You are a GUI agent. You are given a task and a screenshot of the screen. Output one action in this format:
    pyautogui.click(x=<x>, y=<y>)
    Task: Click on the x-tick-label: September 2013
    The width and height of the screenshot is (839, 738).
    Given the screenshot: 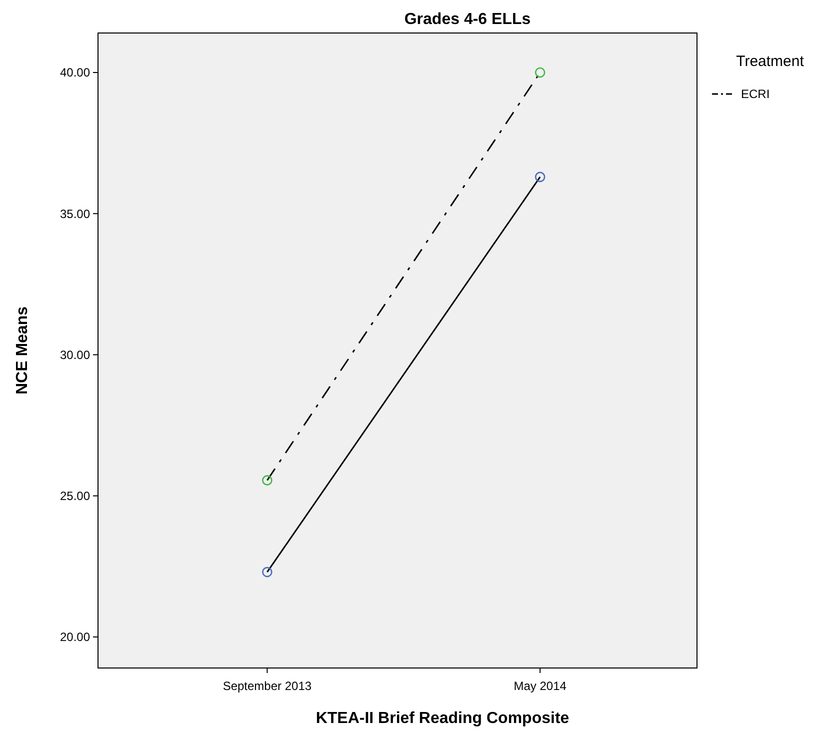 What is the action you would take?
    pyautogui.click(x=267, y=686)
    